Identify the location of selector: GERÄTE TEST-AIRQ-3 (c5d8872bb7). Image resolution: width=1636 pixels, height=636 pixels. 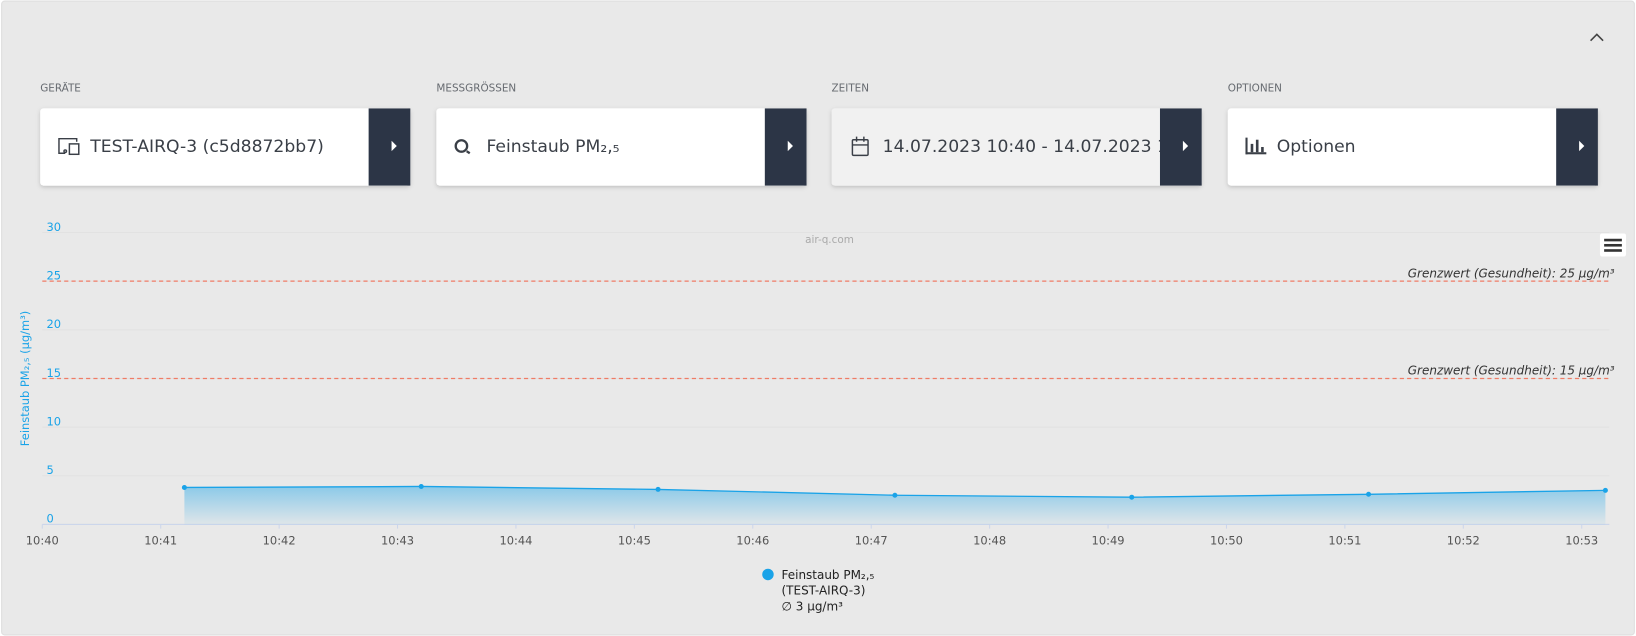
(225, 134).